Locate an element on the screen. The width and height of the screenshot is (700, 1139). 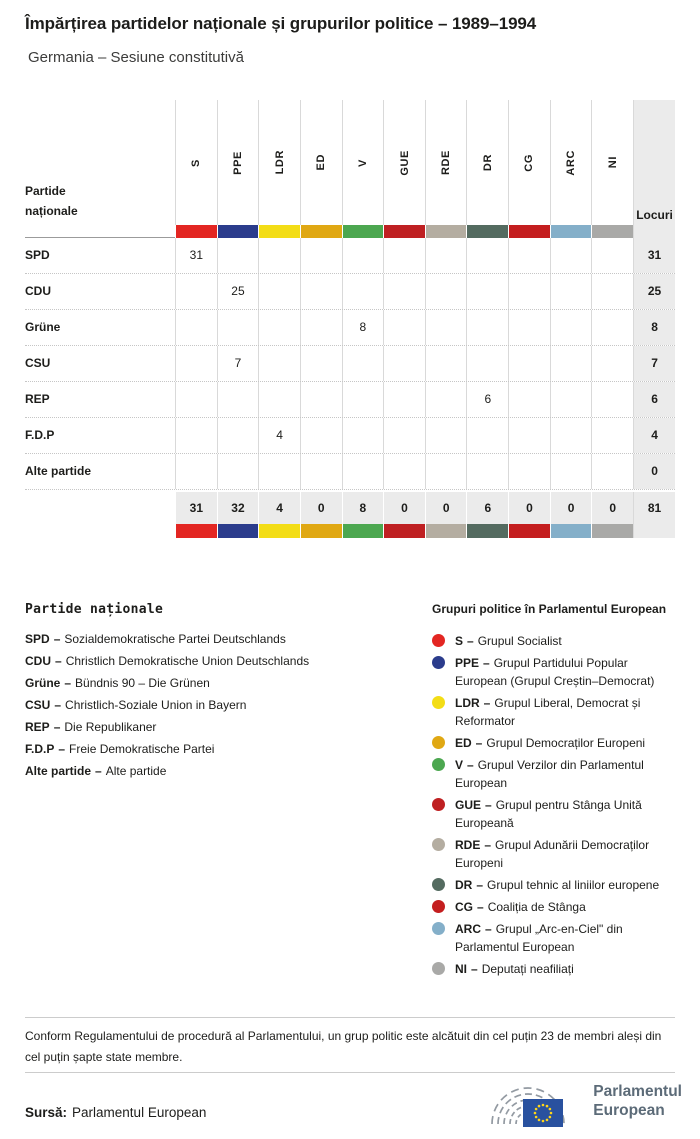
group-abbr-text: S is located at coordinates (459, 641).